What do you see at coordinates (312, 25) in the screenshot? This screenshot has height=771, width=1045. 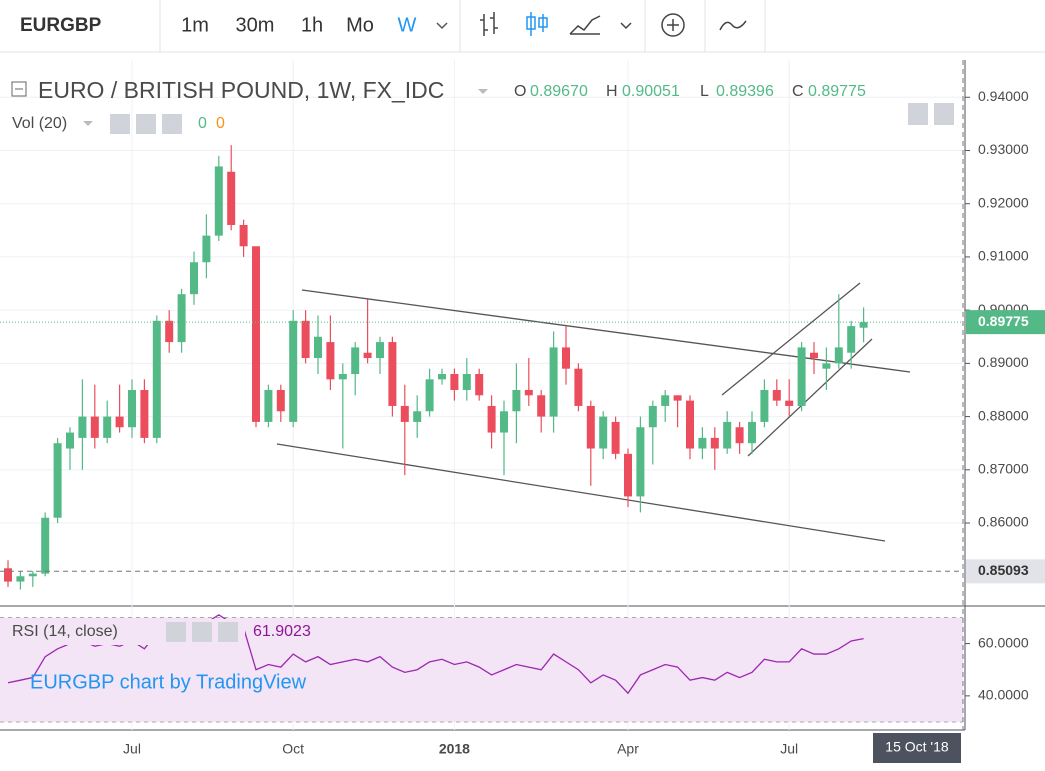 I see `interval-button: 1h` at bounding box center [312, 25].